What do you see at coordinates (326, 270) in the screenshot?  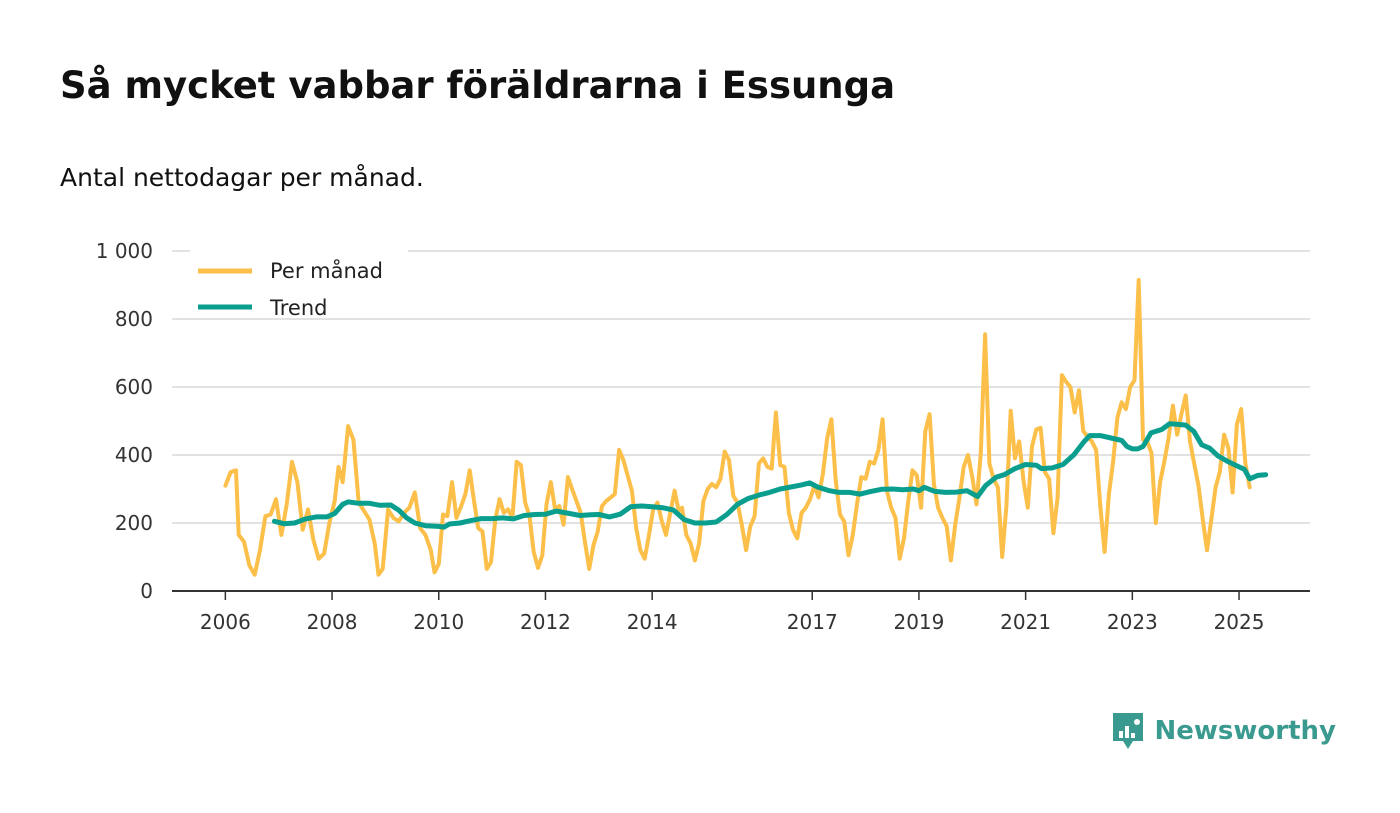 I see `legend-label-per-manad: Per månad` at bounding box center [326, 270].